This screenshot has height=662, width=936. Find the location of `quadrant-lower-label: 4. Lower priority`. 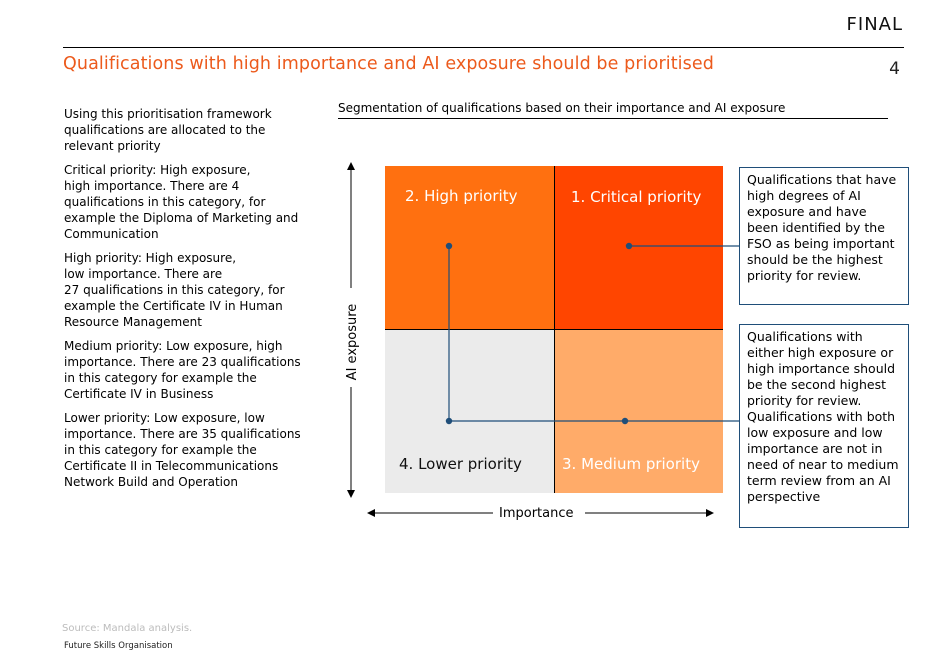

quadrant-lower-label: 4. Lower priority is located at coordinates (460, 464).